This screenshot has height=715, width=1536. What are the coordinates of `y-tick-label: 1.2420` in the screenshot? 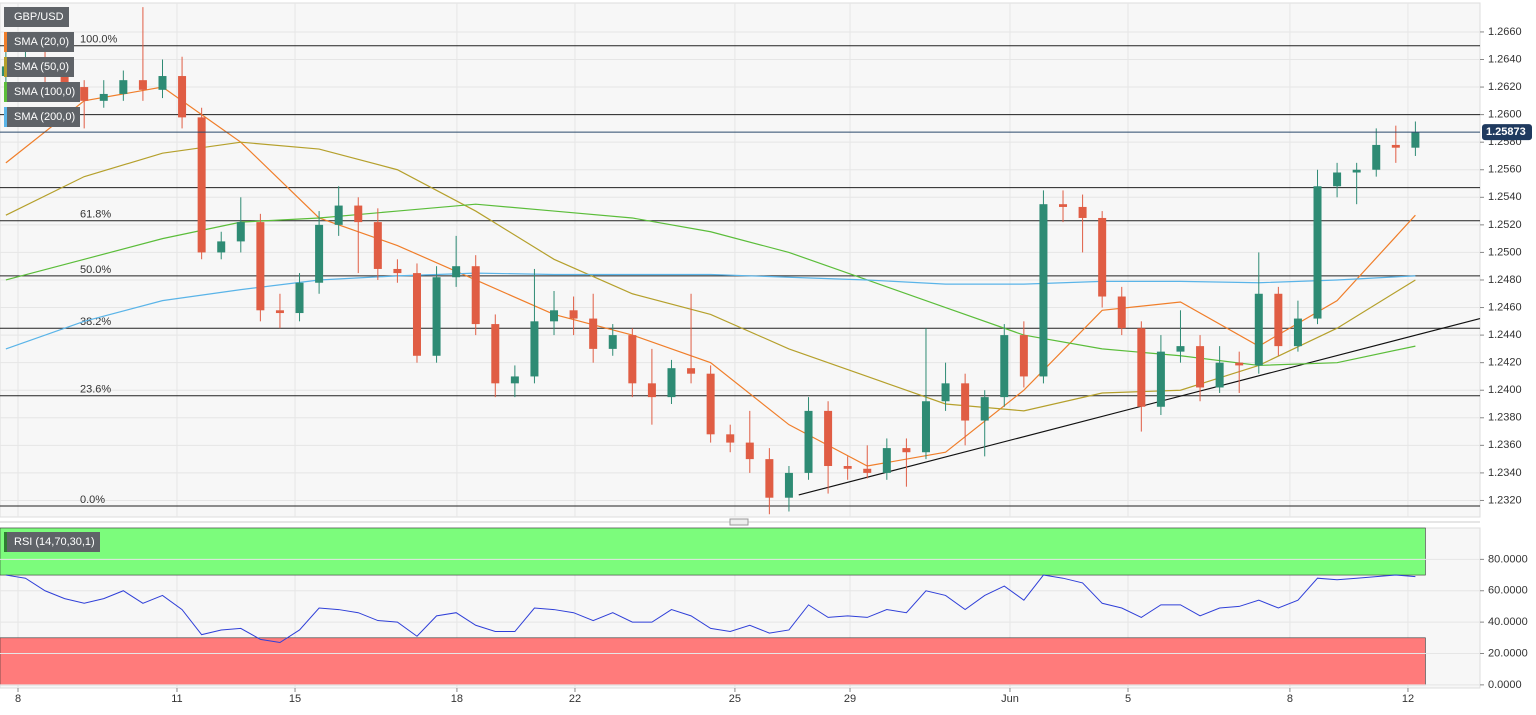 It's located at (1505, 363).